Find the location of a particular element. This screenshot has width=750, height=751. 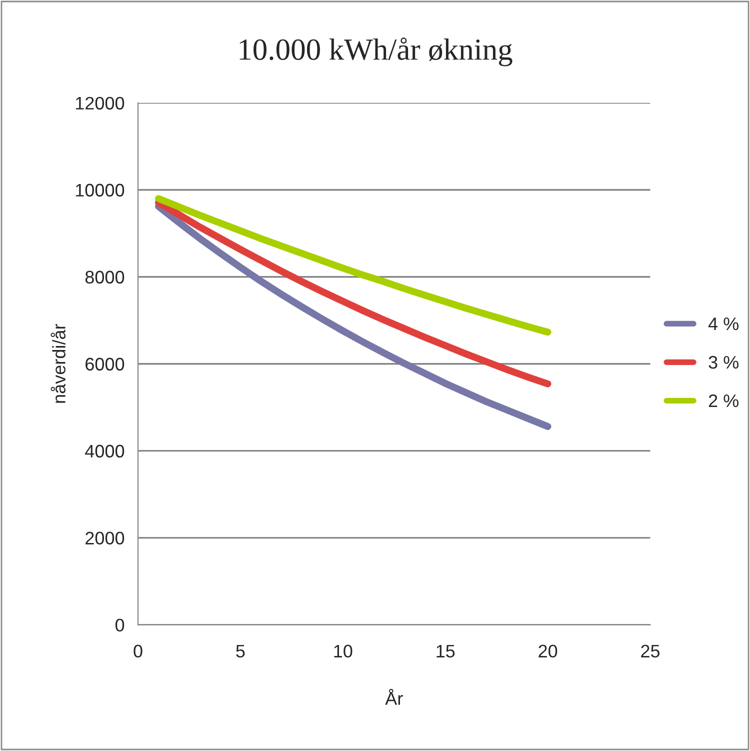

legend-label: 3 % is located at coordinates (723, 362).